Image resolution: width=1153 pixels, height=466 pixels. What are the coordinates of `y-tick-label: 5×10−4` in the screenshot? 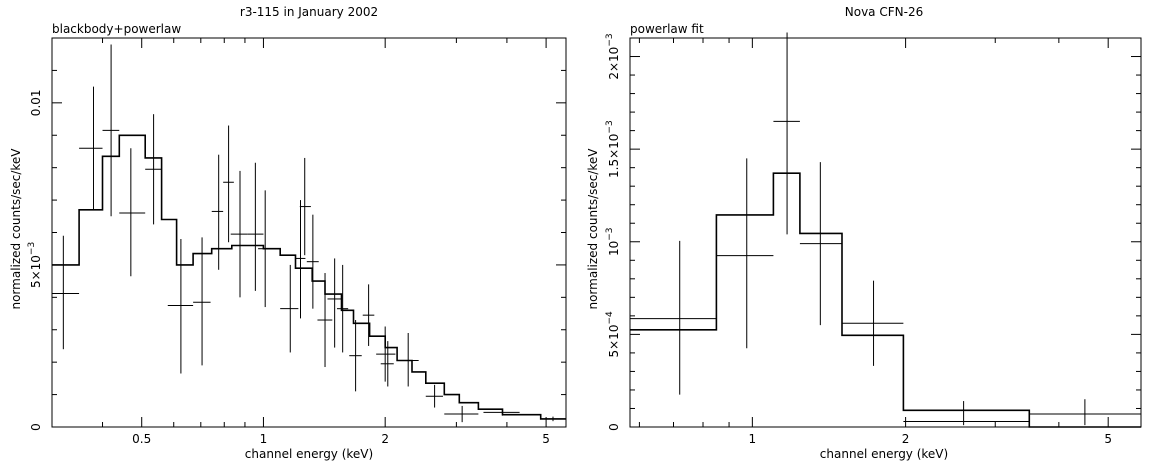 It's located at (613, 334).